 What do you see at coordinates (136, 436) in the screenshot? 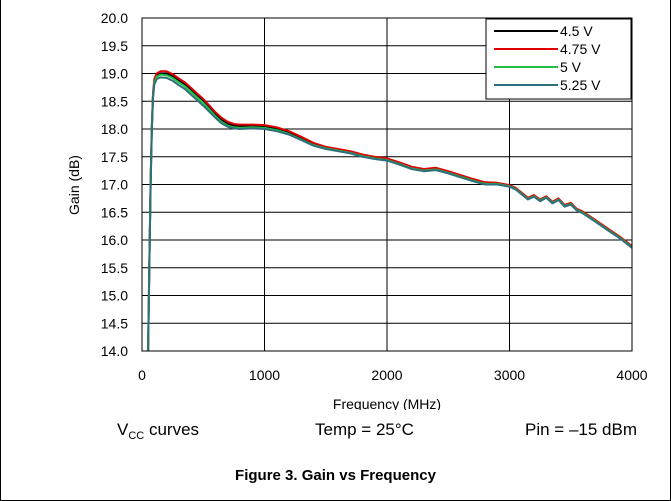
I see `vcc-sub: CC` at bounding box center [136, 436].